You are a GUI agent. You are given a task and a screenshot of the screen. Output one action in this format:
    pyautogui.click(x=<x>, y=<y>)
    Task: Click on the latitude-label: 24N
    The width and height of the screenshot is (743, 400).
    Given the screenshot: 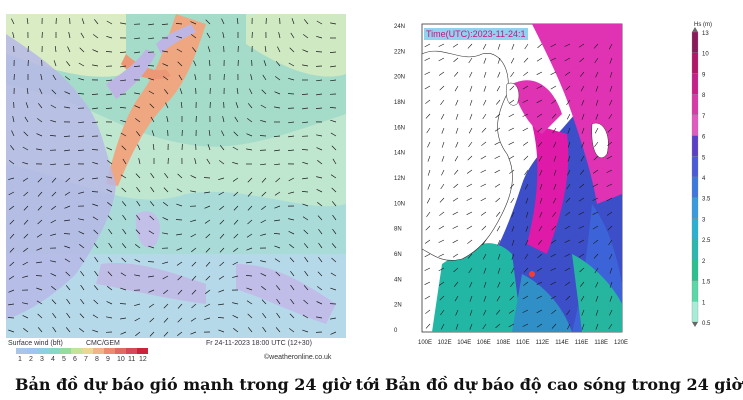 What is the action you would take?
    pyautogui.click(x=399, y=27)
    